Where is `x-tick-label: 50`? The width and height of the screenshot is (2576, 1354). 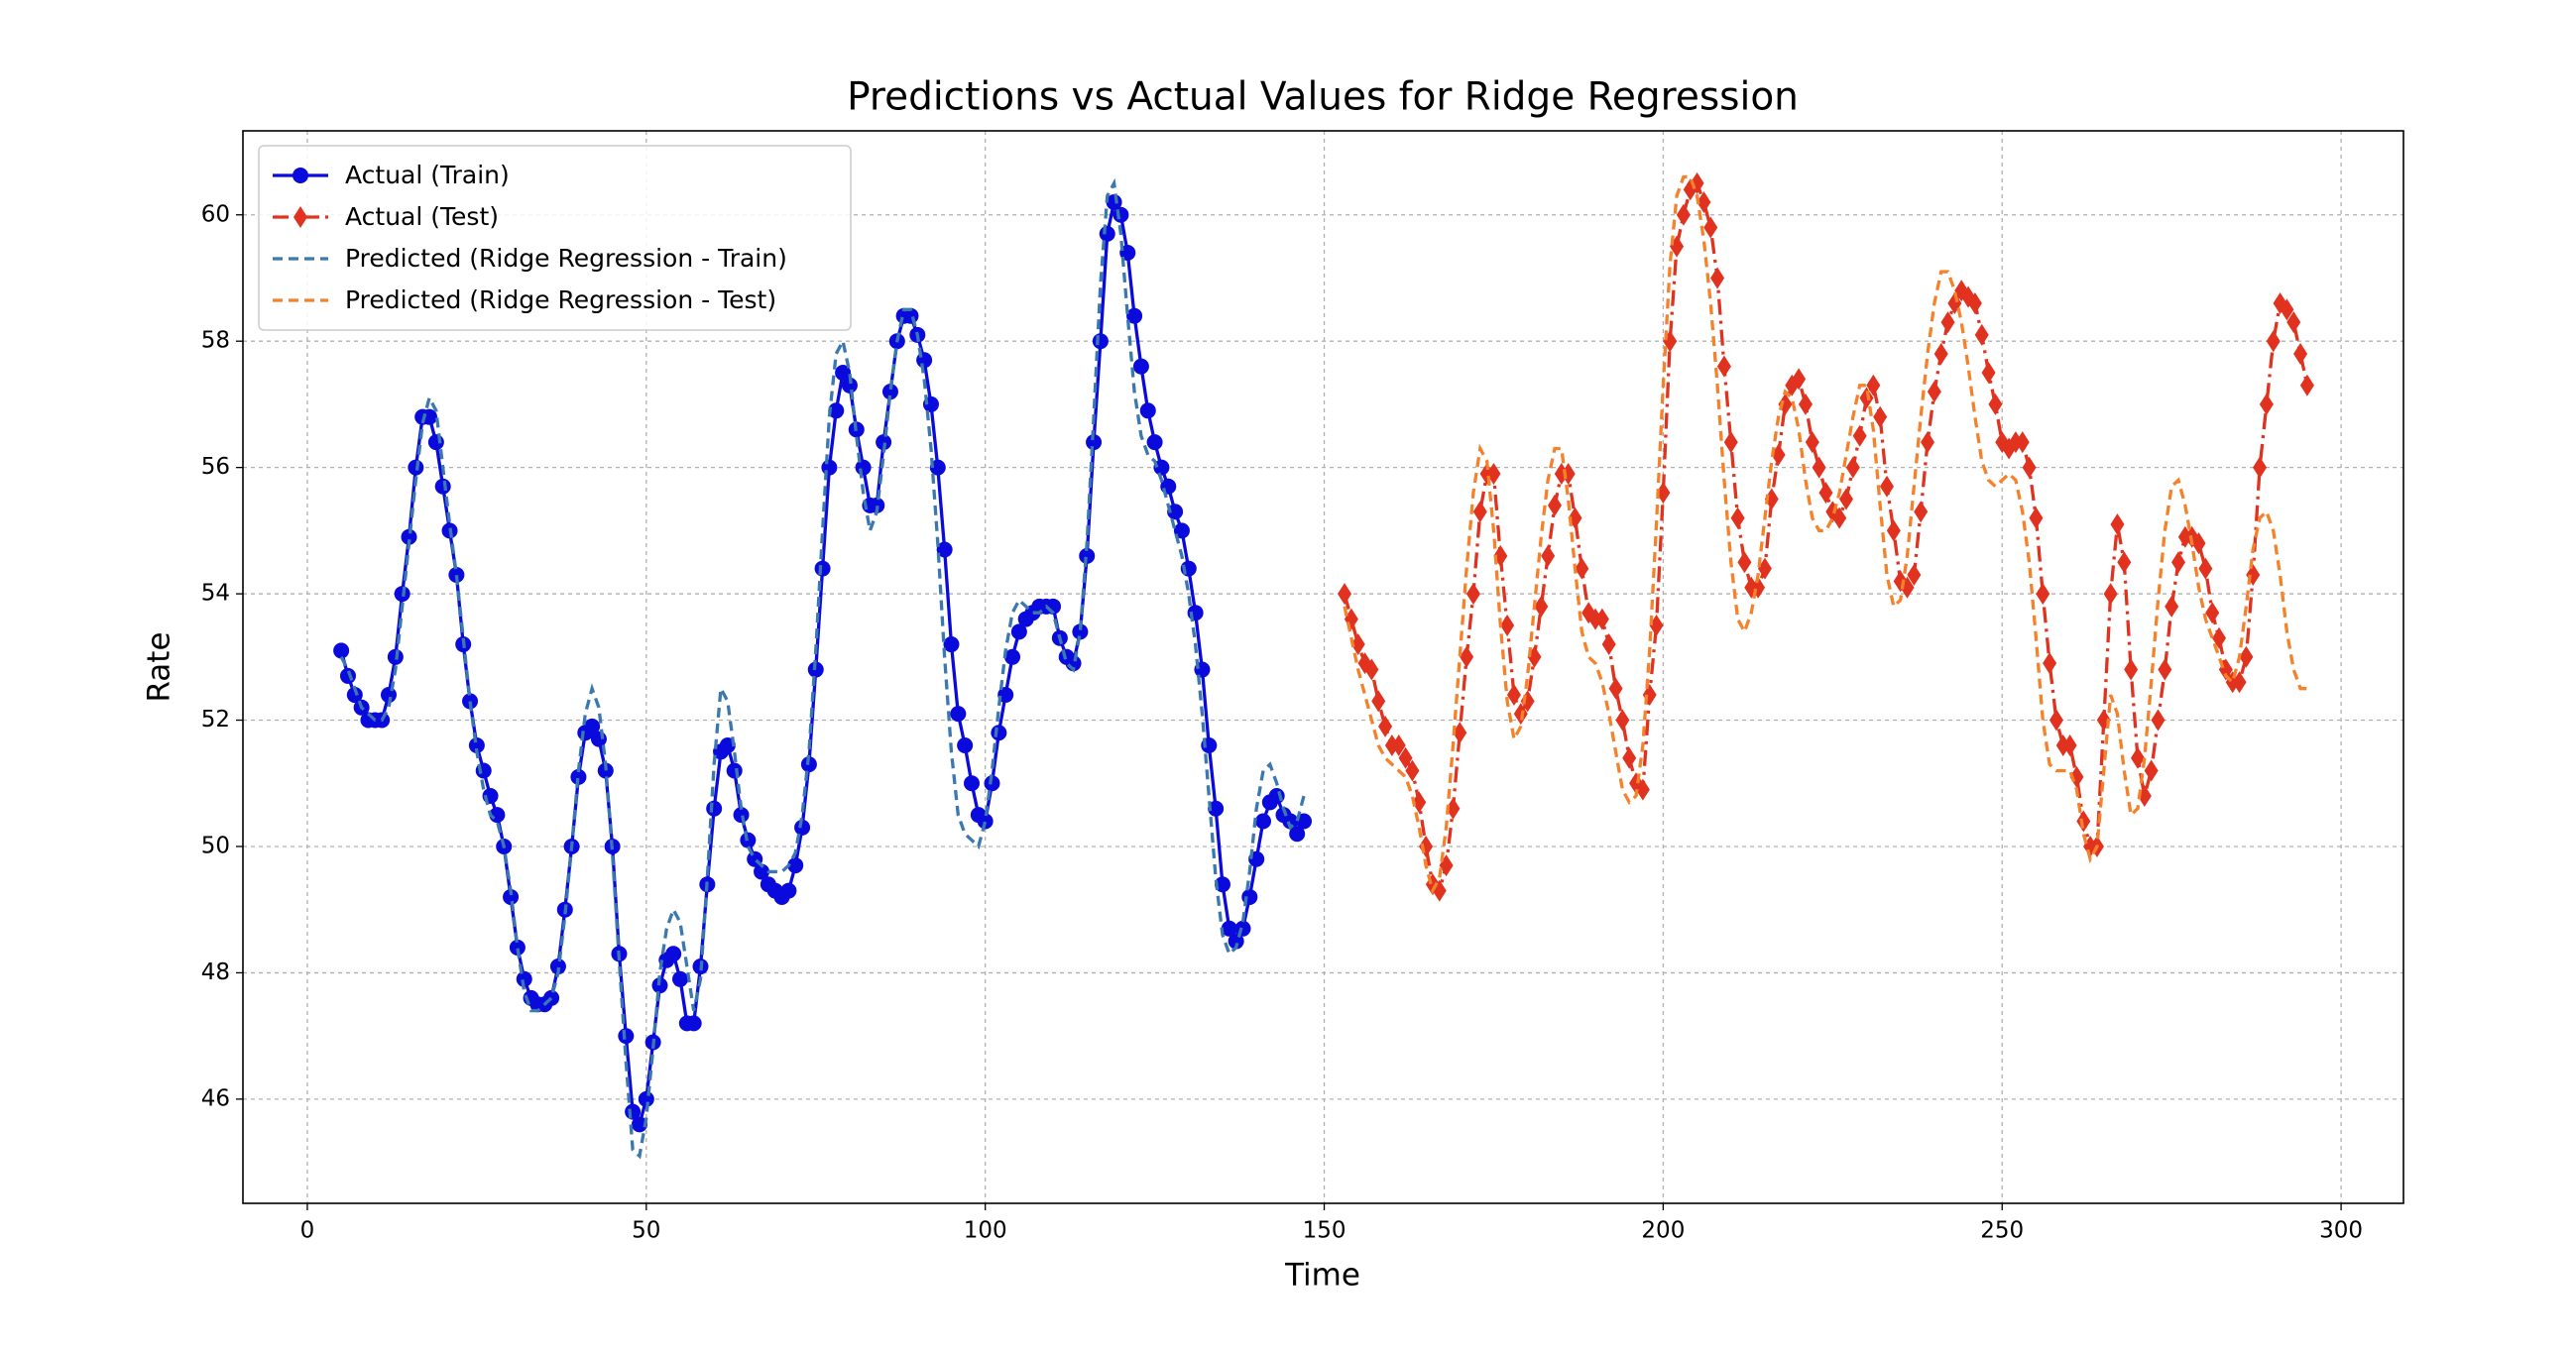 x-tick-label: 50 is located at coordinates (646, 1231).